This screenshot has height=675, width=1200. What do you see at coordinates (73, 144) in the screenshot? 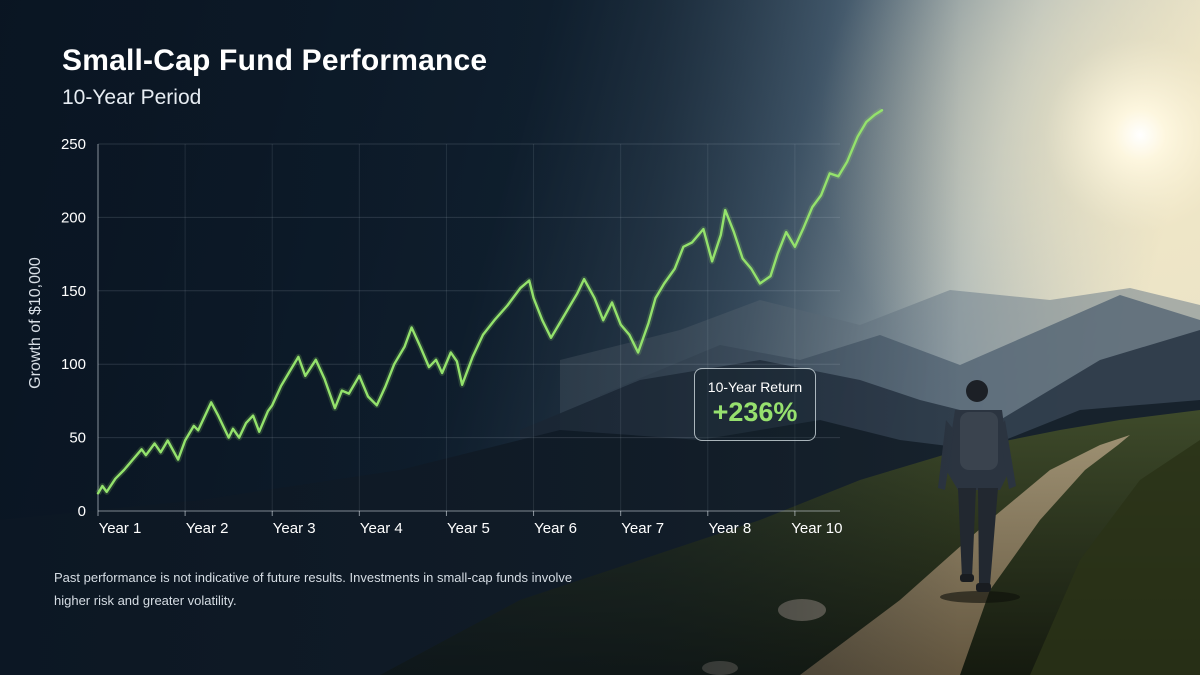
I see `y-tick-label: 250` at bounding box center [73, 144].